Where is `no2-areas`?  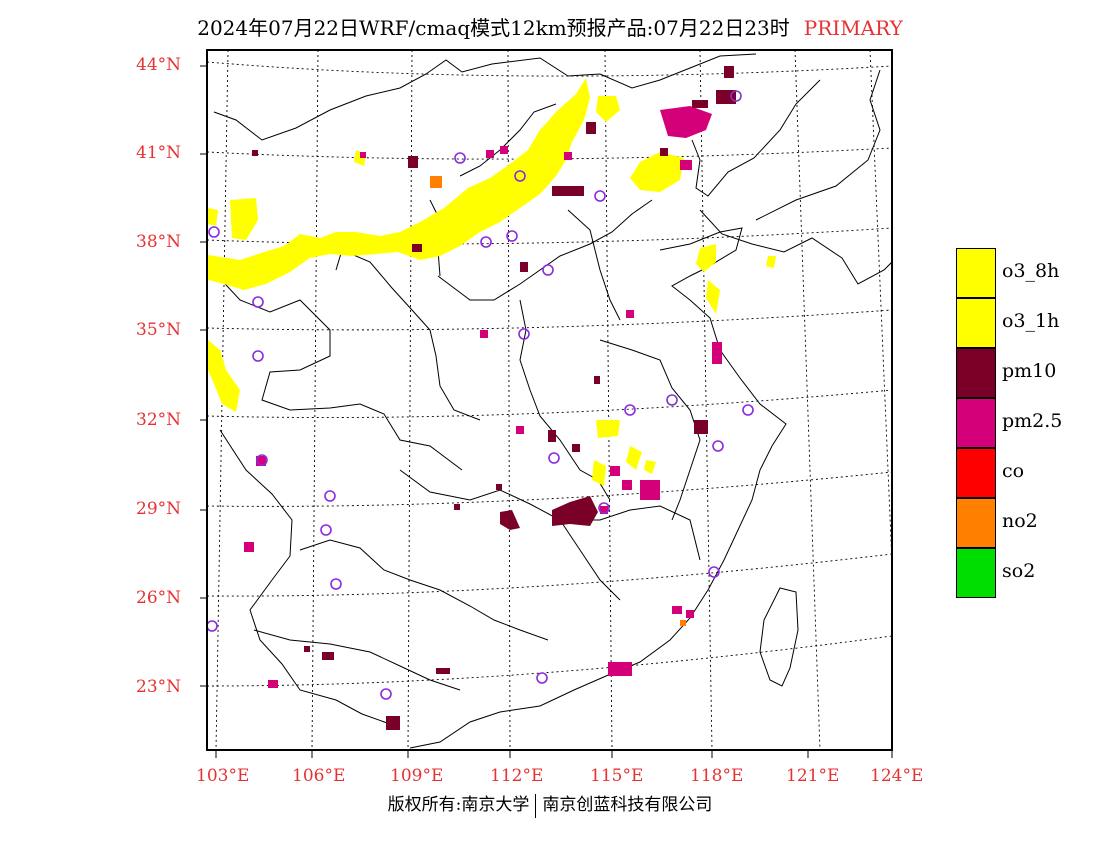
no2-areas is located at coordinates (558, 401).